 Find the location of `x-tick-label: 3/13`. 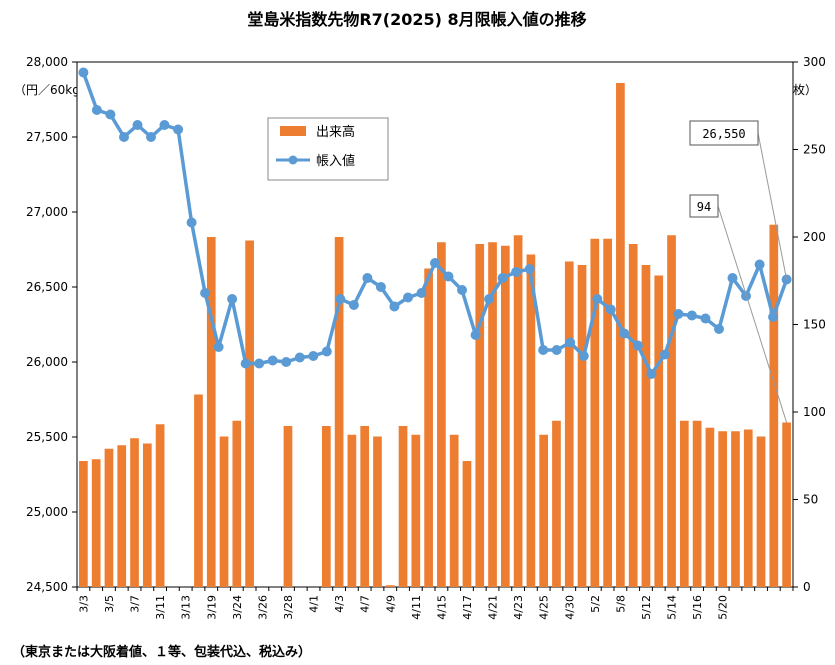

x-tick-label: 3/13 is located at coordinates (186, 607).